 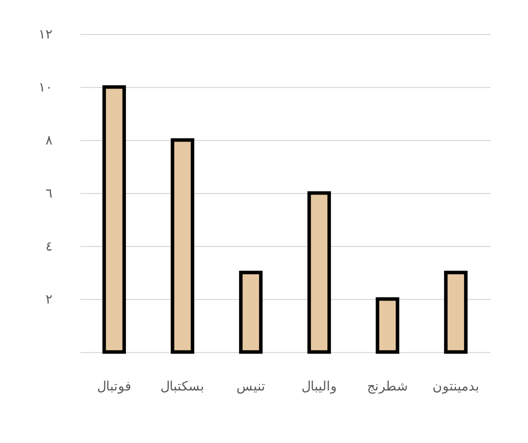 What do you see at coordinates (182, 387) in the screenshot?
I see `x-tick-label: بسکتبال` at bounding box center [182, 387].